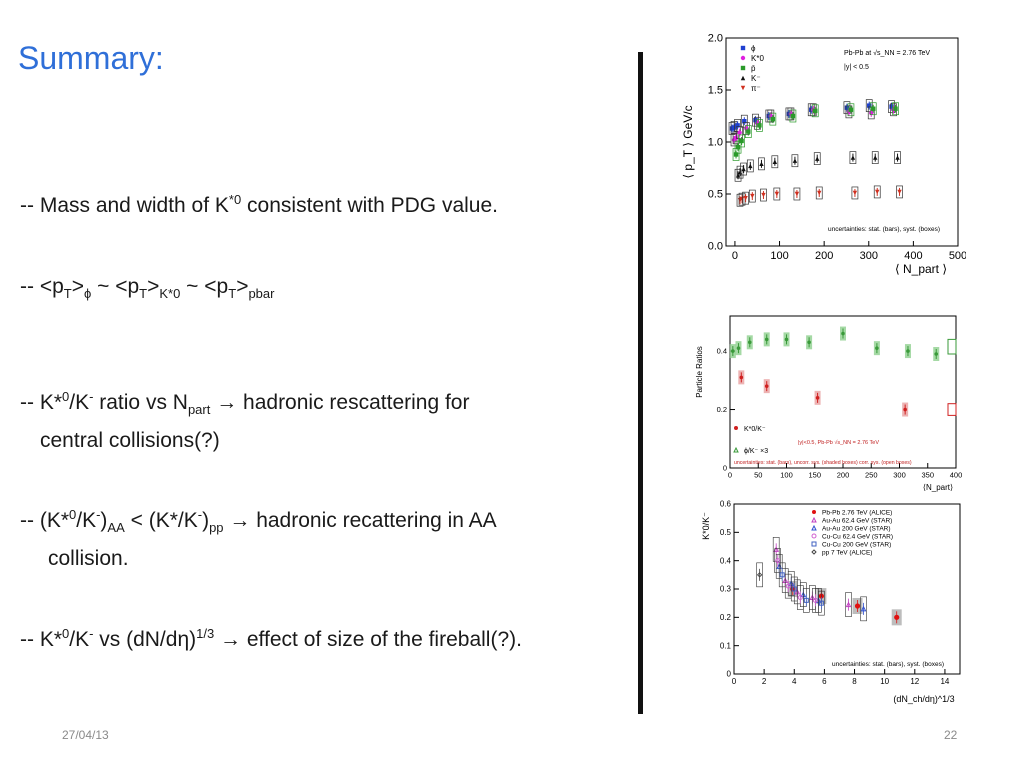  Describe the element at coordinates (871, 475) in the screenshot. I see `x-tick-label: 250` at that location.